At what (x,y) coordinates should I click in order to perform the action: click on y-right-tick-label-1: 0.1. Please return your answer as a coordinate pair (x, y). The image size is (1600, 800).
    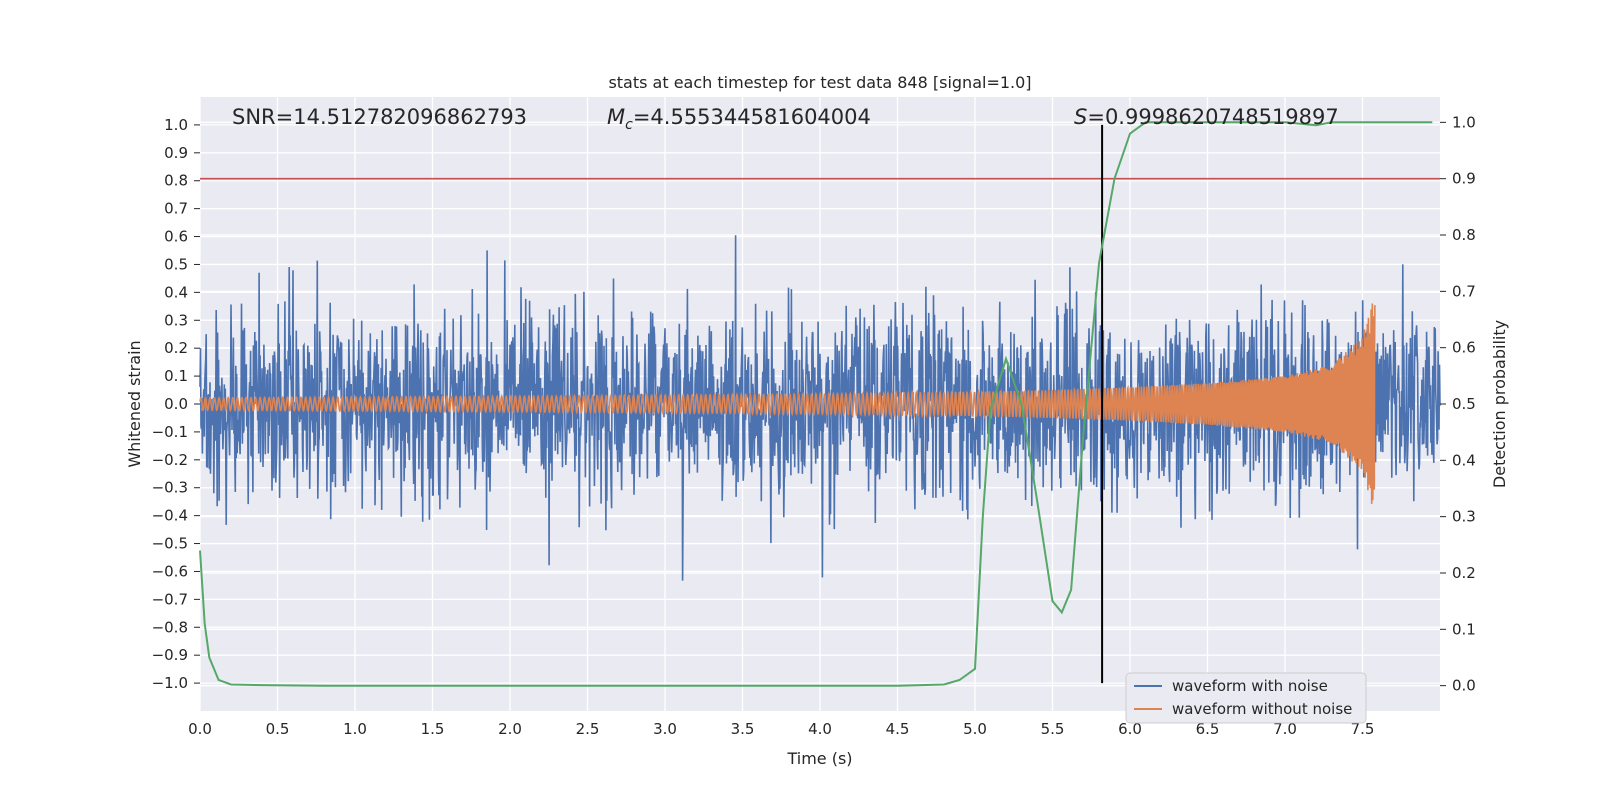
    Looking at the image, I should click on (1464, 629).